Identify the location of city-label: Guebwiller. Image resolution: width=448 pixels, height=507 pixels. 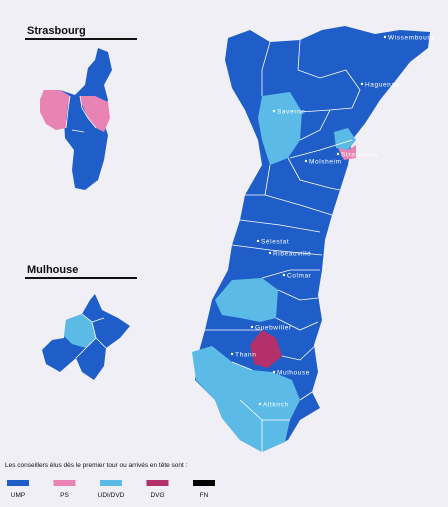
(273, 327).